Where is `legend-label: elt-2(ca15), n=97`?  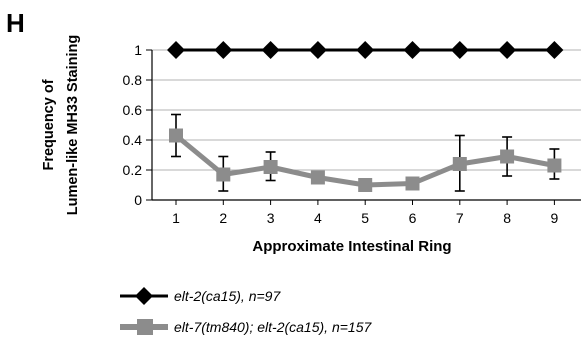
legend-label: elt-2(ca15), n=97 is located at coordinates (227, 296).